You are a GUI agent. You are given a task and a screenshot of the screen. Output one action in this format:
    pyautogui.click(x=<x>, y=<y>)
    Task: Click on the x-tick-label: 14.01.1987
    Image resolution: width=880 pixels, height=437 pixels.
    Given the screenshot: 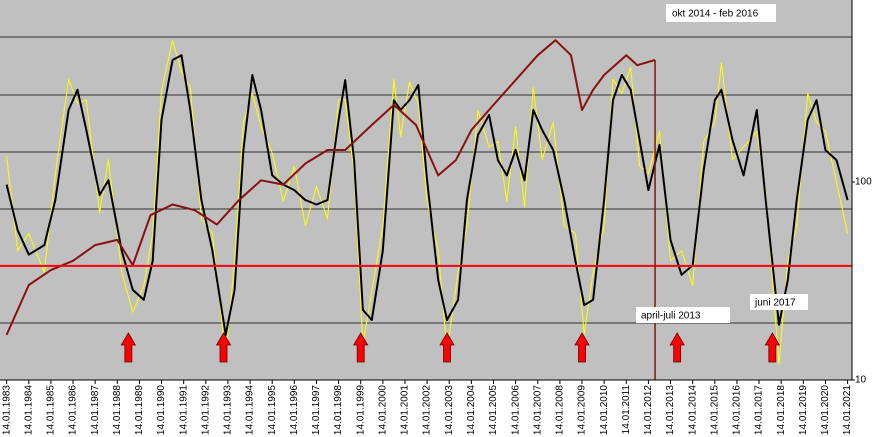 What is the action you would take?
    pyautogui.click(x=95, y=410)
    